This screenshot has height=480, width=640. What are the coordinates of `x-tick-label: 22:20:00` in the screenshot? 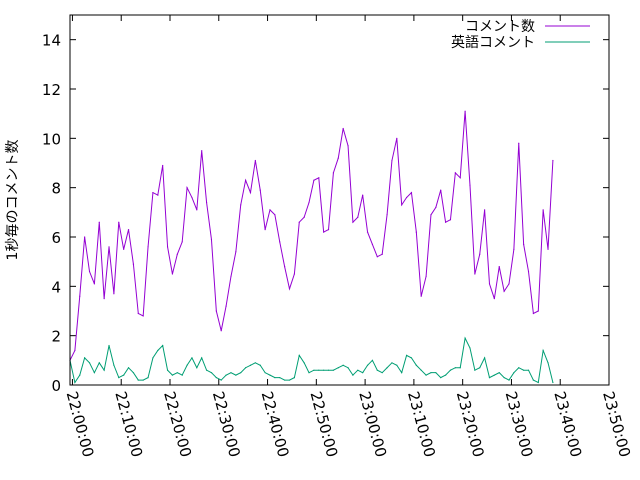 It's located at (177, 424).